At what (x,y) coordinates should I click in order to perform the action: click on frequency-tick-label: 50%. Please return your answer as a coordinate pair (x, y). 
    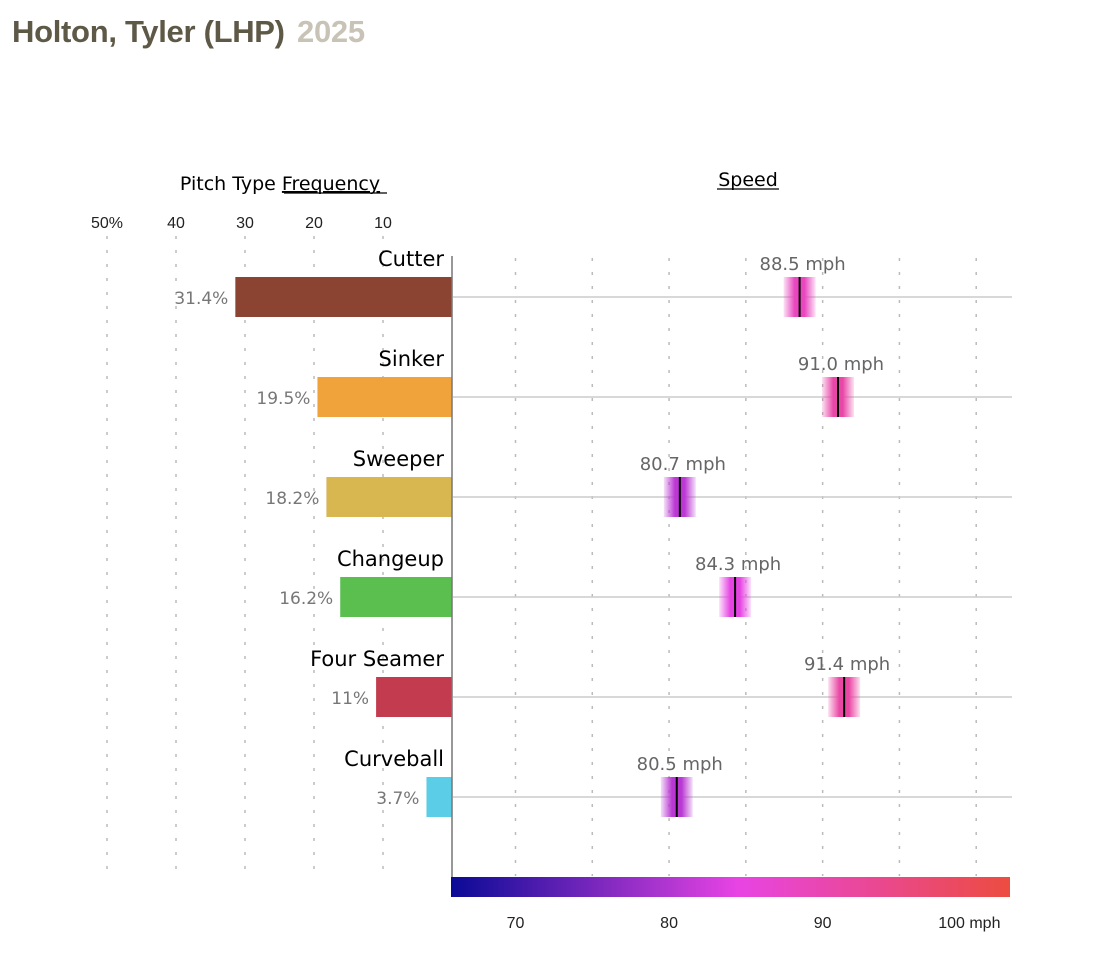
    Looking at the image, I should click on (107, 223).